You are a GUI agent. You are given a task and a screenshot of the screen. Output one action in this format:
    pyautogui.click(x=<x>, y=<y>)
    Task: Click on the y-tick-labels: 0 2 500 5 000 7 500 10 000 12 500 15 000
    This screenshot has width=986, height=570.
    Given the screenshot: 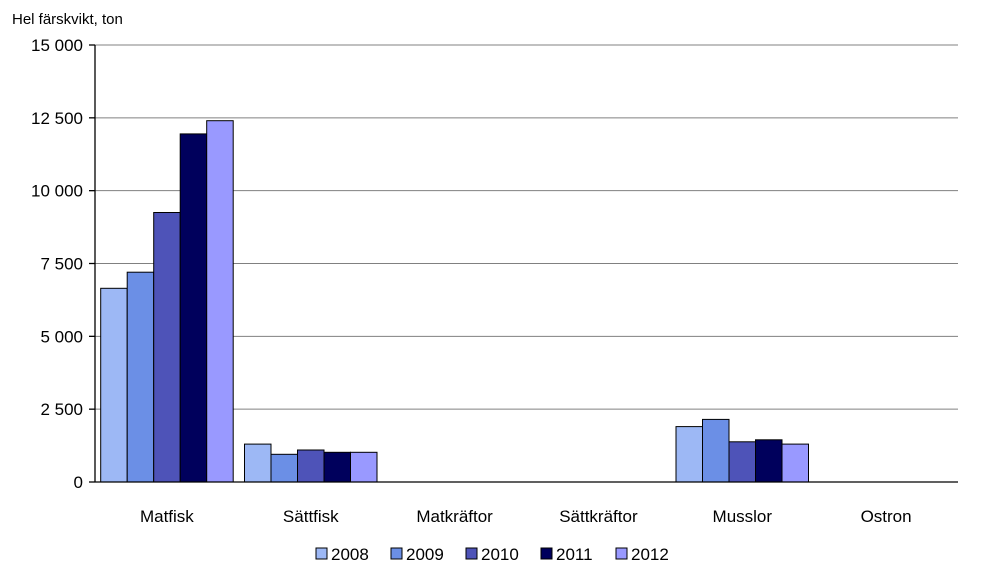 What is the action you would take?
    pyautogui.click(x=57, y=264)
    